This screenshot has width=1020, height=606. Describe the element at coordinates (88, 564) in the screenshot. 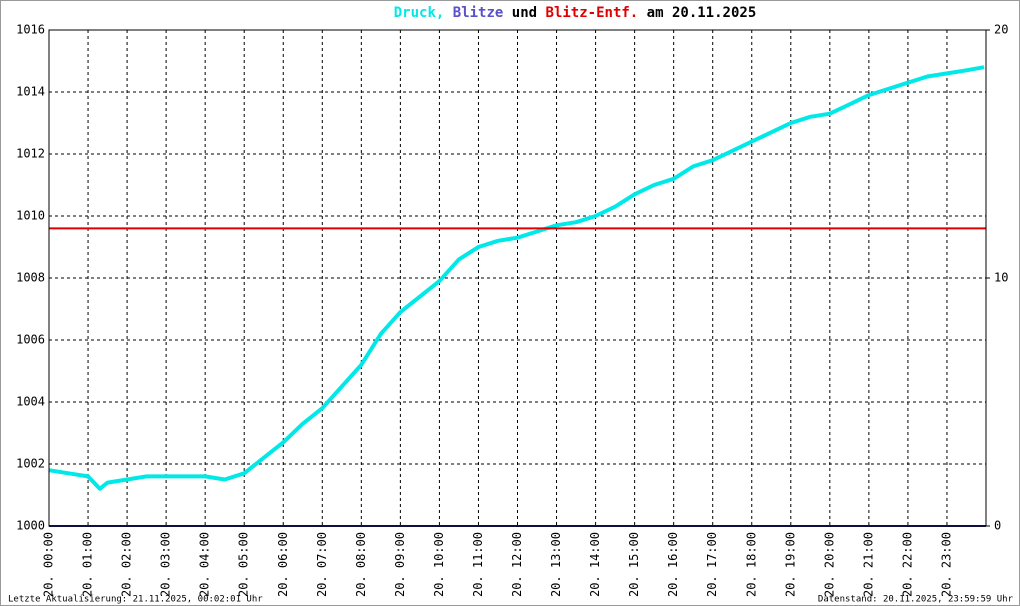

I see `x-tick-label: 20. 01:00` at that location.